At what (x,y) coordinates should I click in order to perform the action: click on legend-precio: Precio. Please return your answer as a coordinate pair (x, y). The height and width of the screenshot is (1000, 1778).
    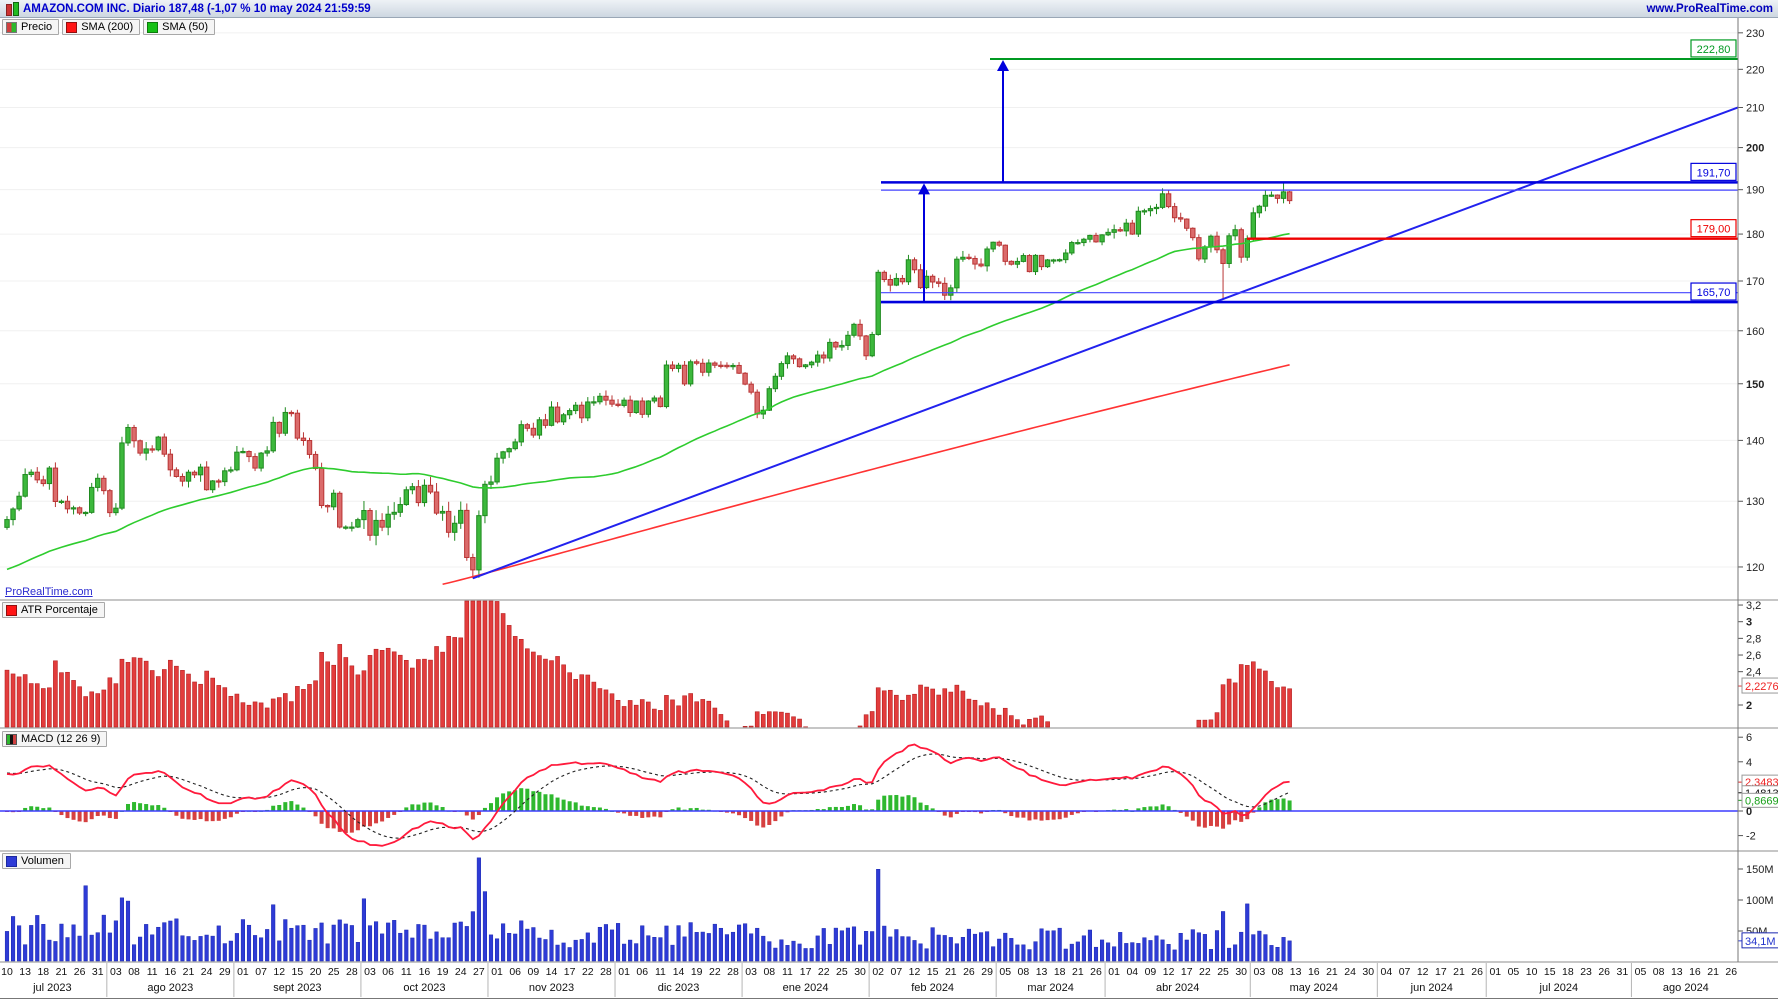
    Looking at the image, I should click on (31, 27).